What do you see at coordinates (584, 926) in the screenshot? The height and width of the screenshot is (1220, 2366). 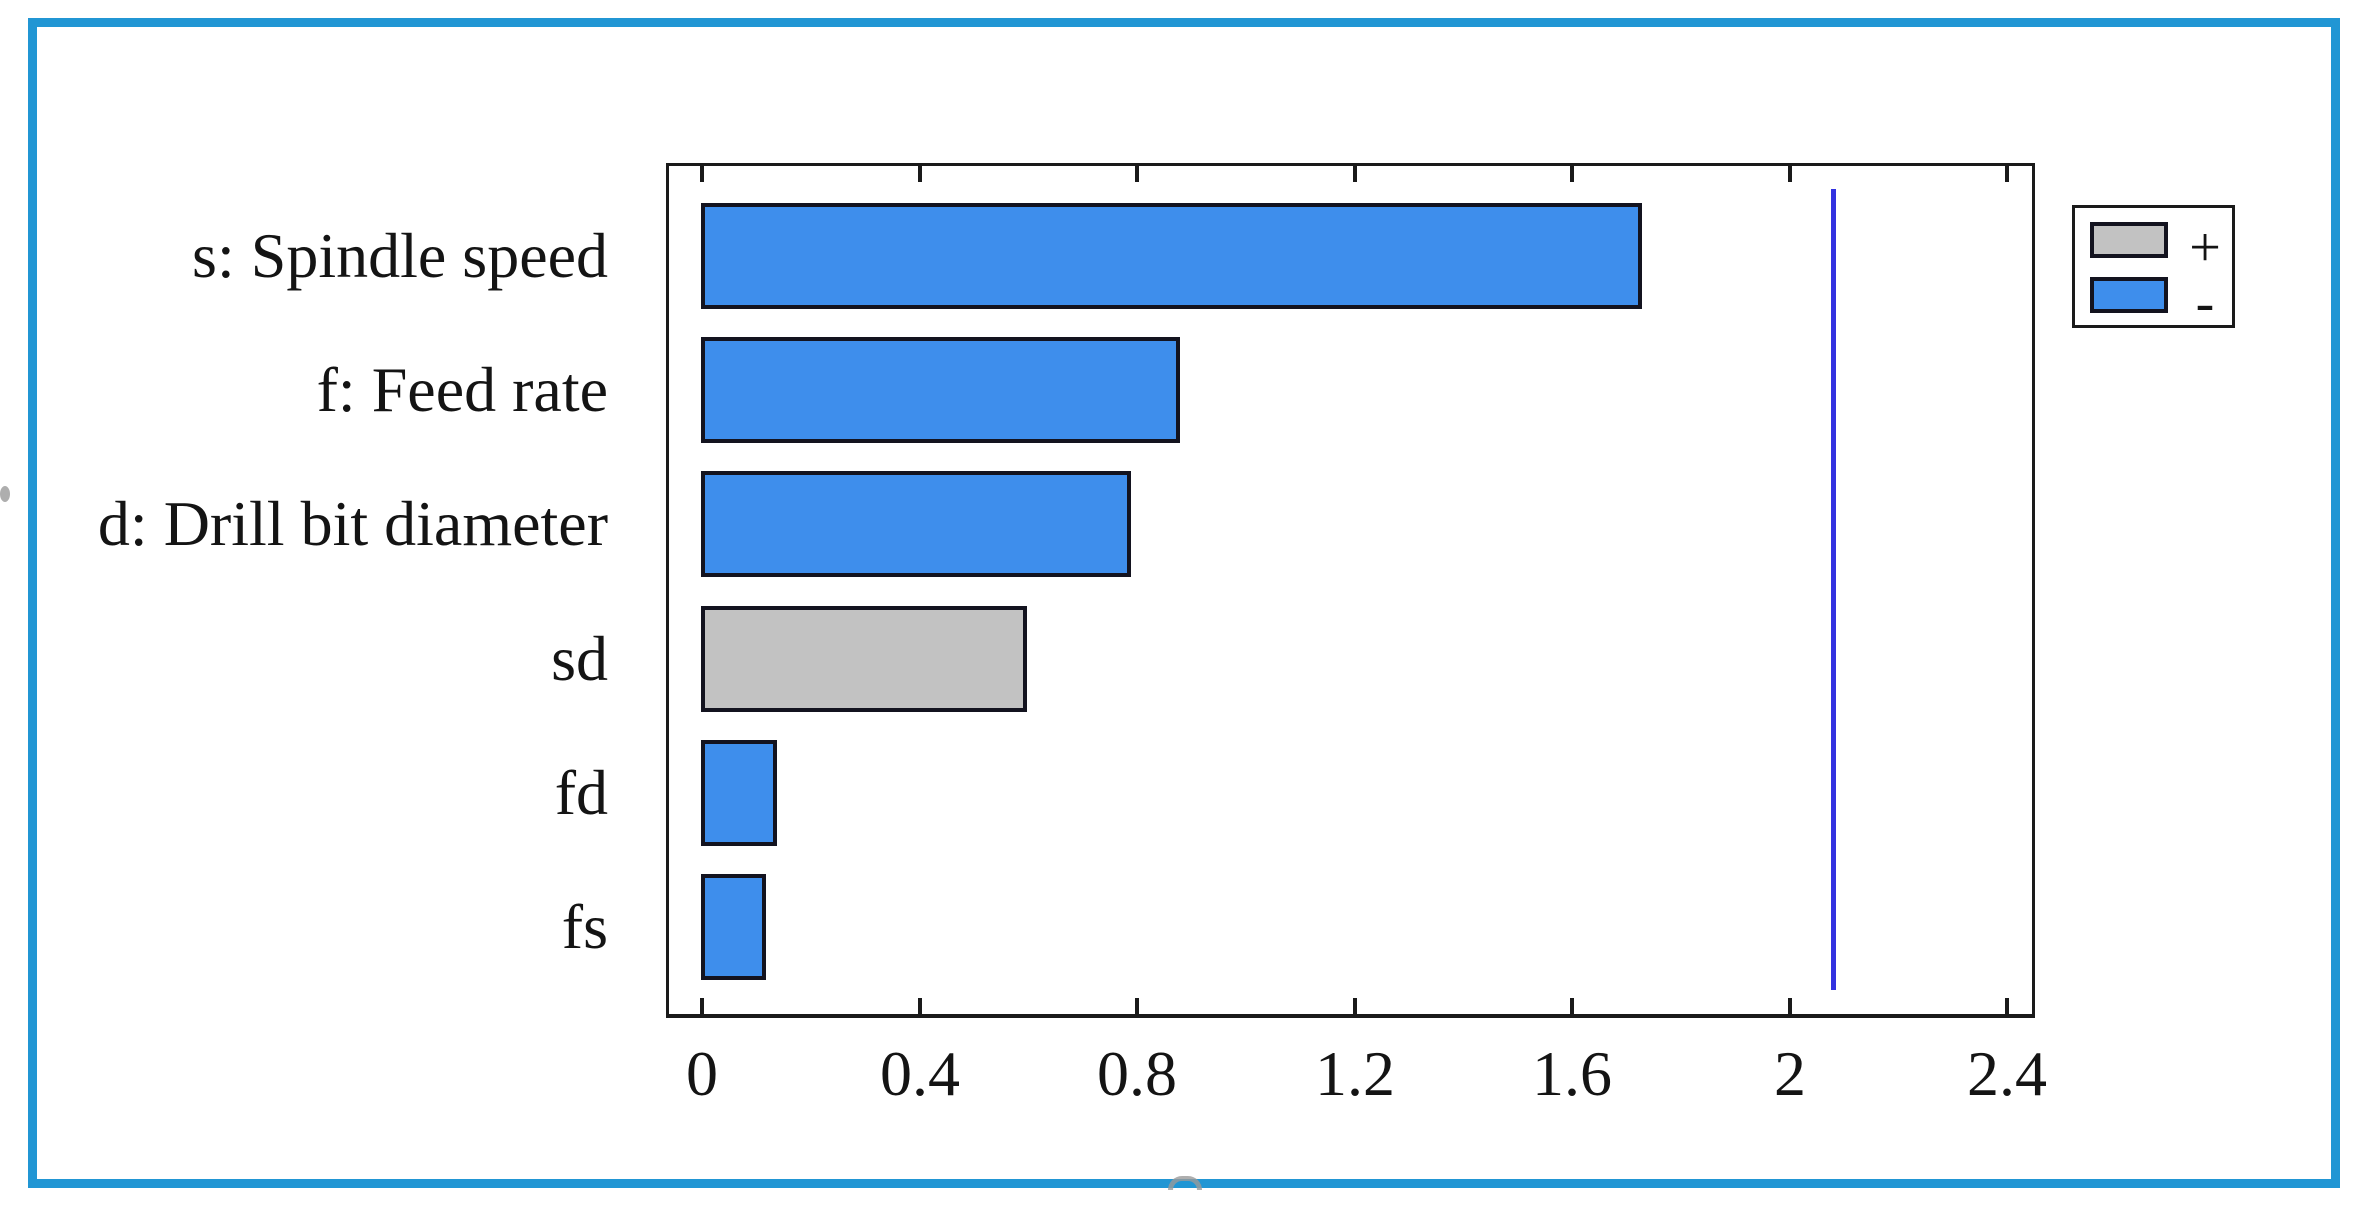 I see `category-label-5: fs` at bounding box center [584, 926].